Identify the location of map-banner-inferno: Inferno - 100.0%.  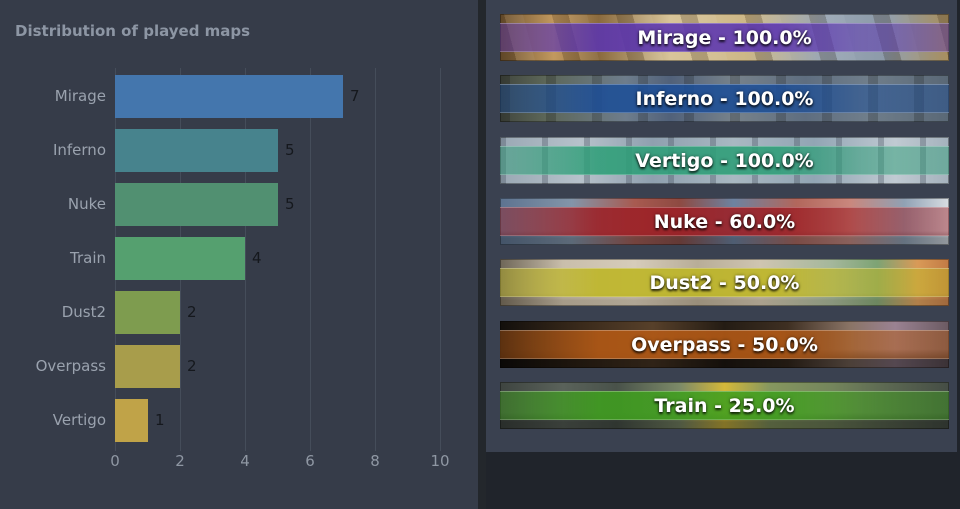
(724, 98).